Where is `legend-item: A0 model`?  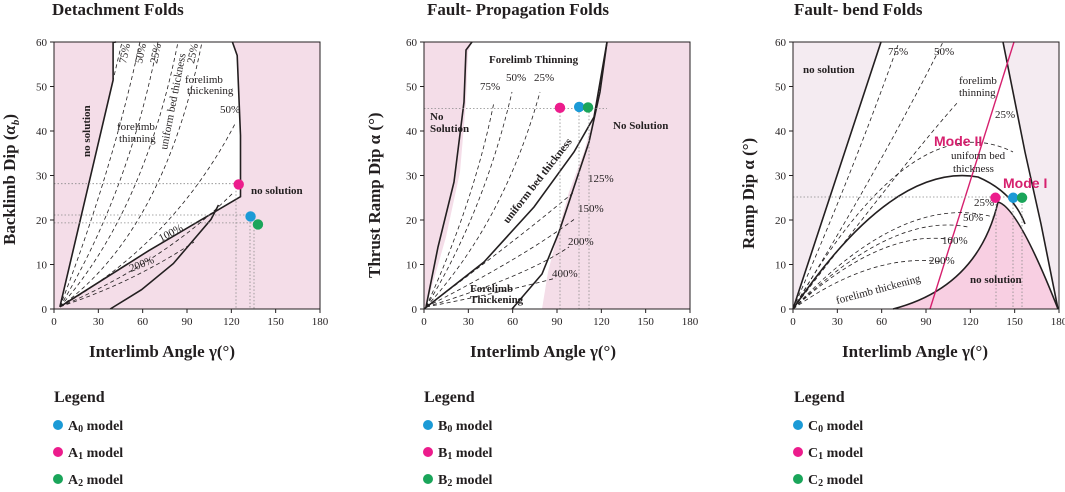
legend-item: A0 model is located at coordinates (88, 427).